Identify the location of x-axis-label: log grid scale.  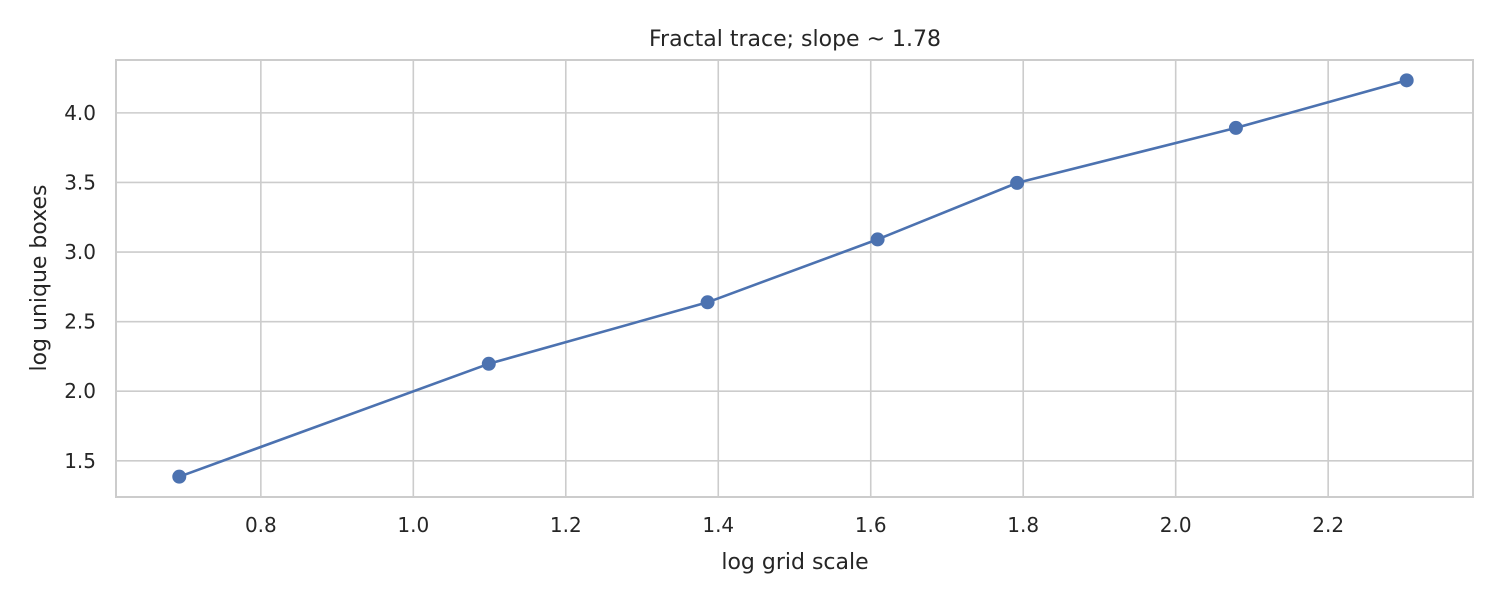
(794, 562).